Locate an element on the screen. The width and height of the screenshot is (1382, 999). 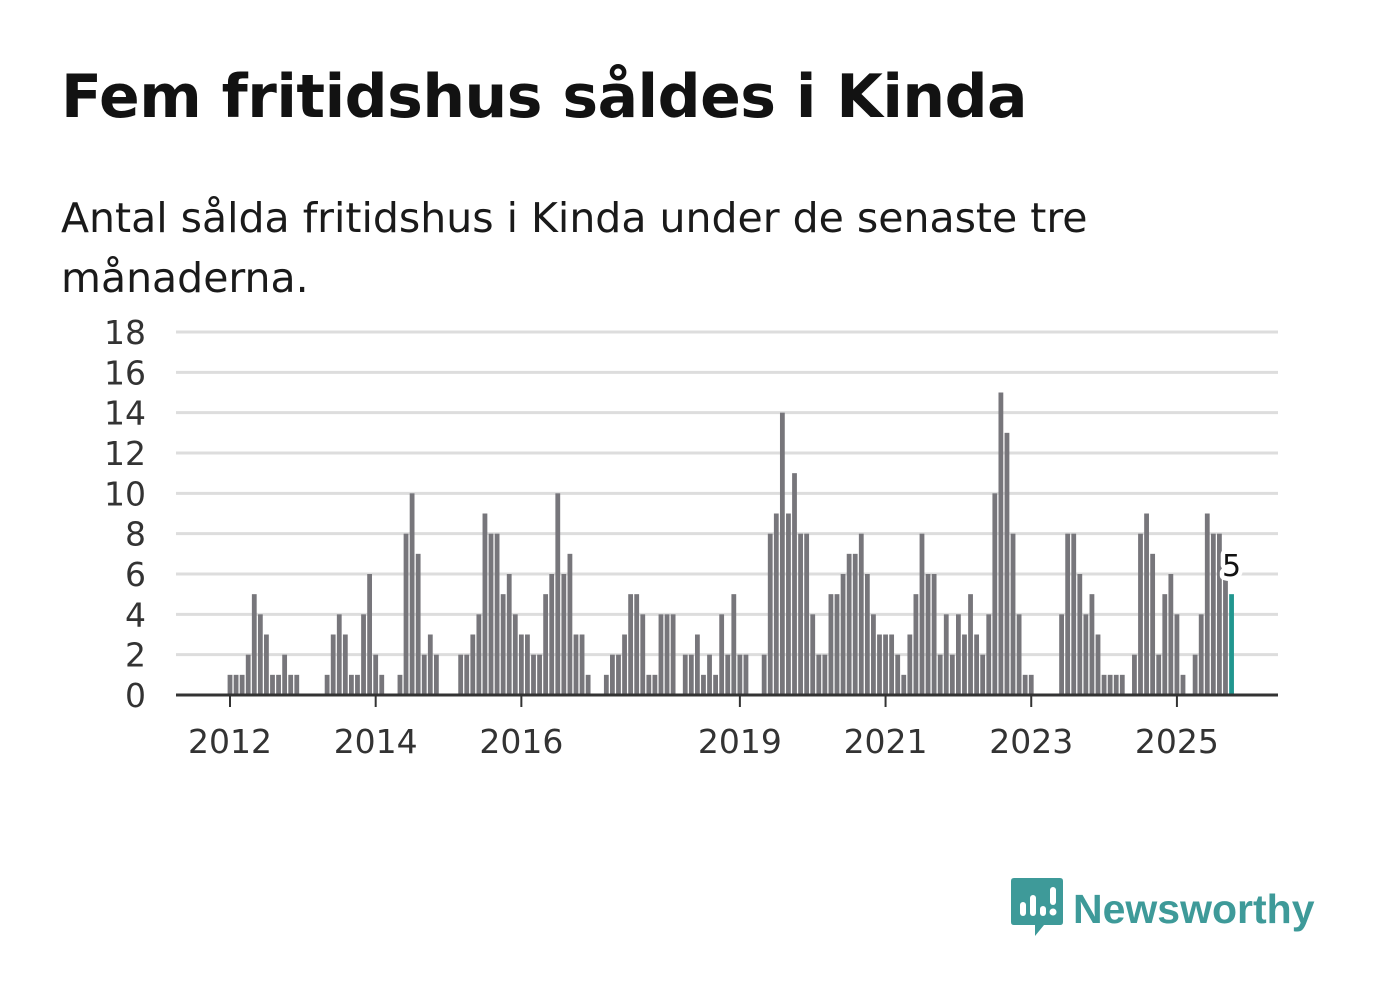
x-tick-label: 2025 is located at coordinates (1177, 741).